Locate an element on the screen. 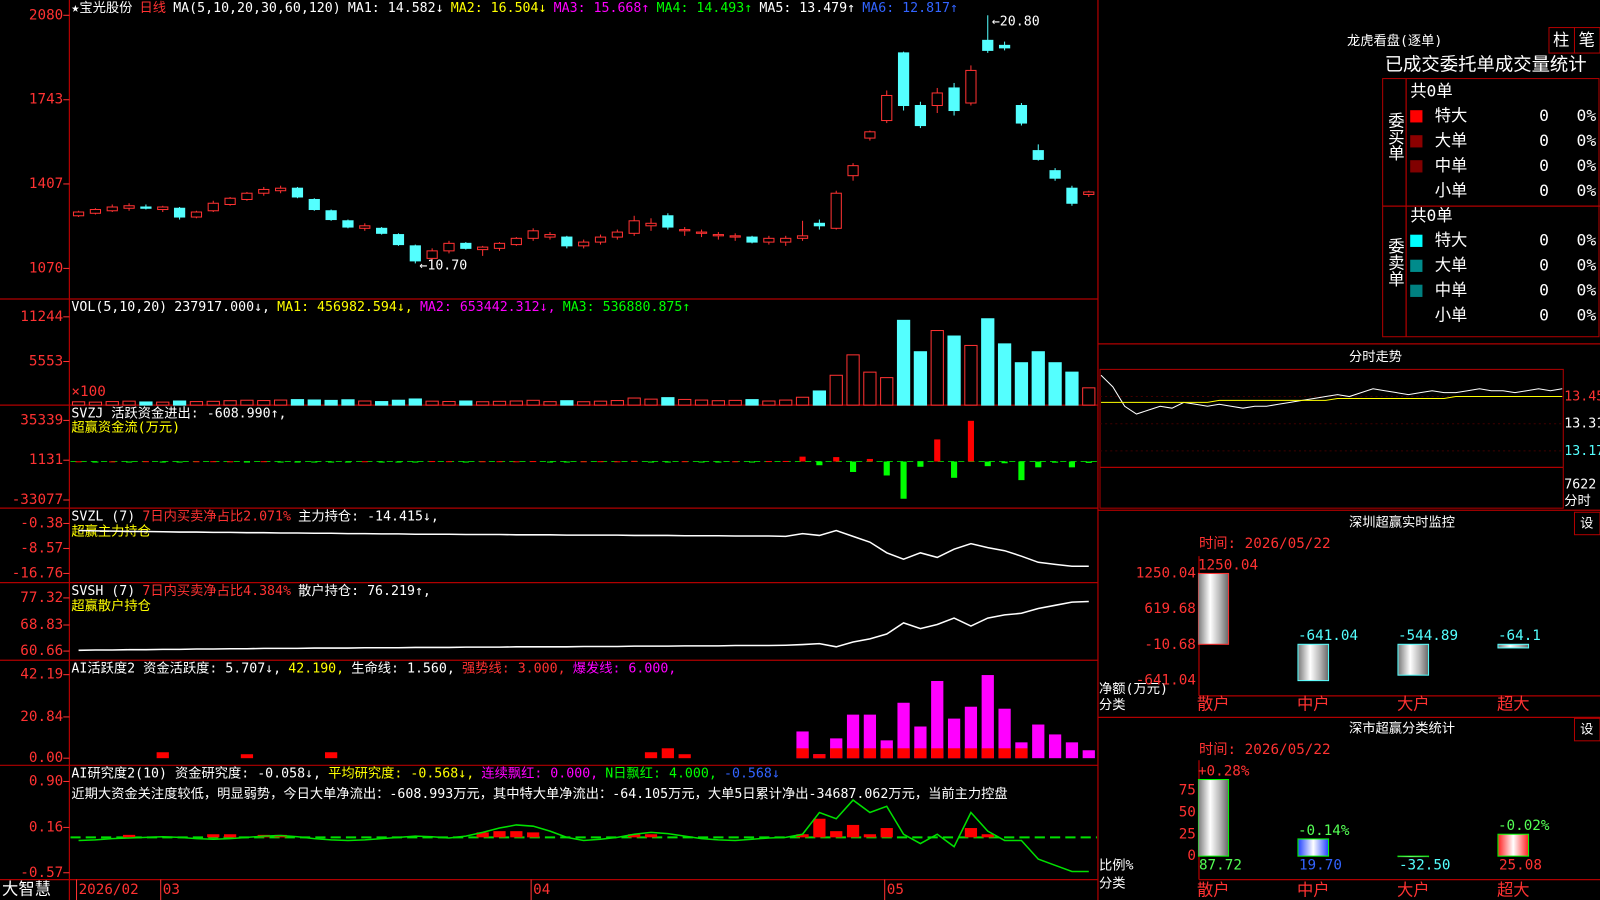 Image resolution: width=1600 pixels, height=900 pixels. panel-title: 深圳超赢实时监控 is located at coordinates (1402, 521).